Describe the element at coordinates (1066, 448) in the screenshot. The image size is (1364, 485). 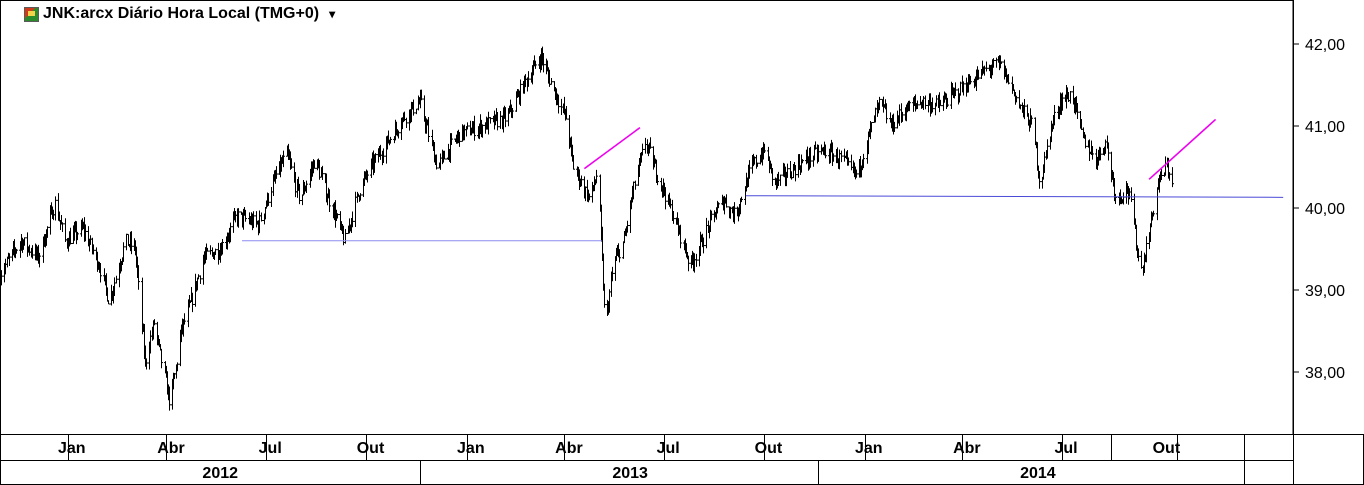
I see `x-tick-label: Jul` at that location.